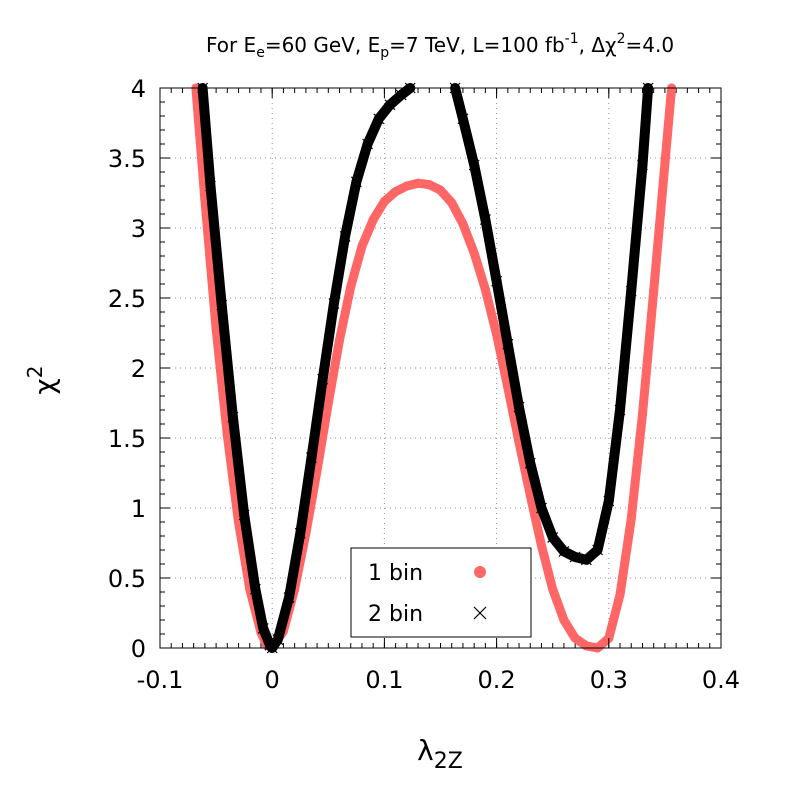  What do you see at coordinates (127, 159) in the screenshot?
I see `y-tick-label: 3.5` at bounding box center [127, 159].